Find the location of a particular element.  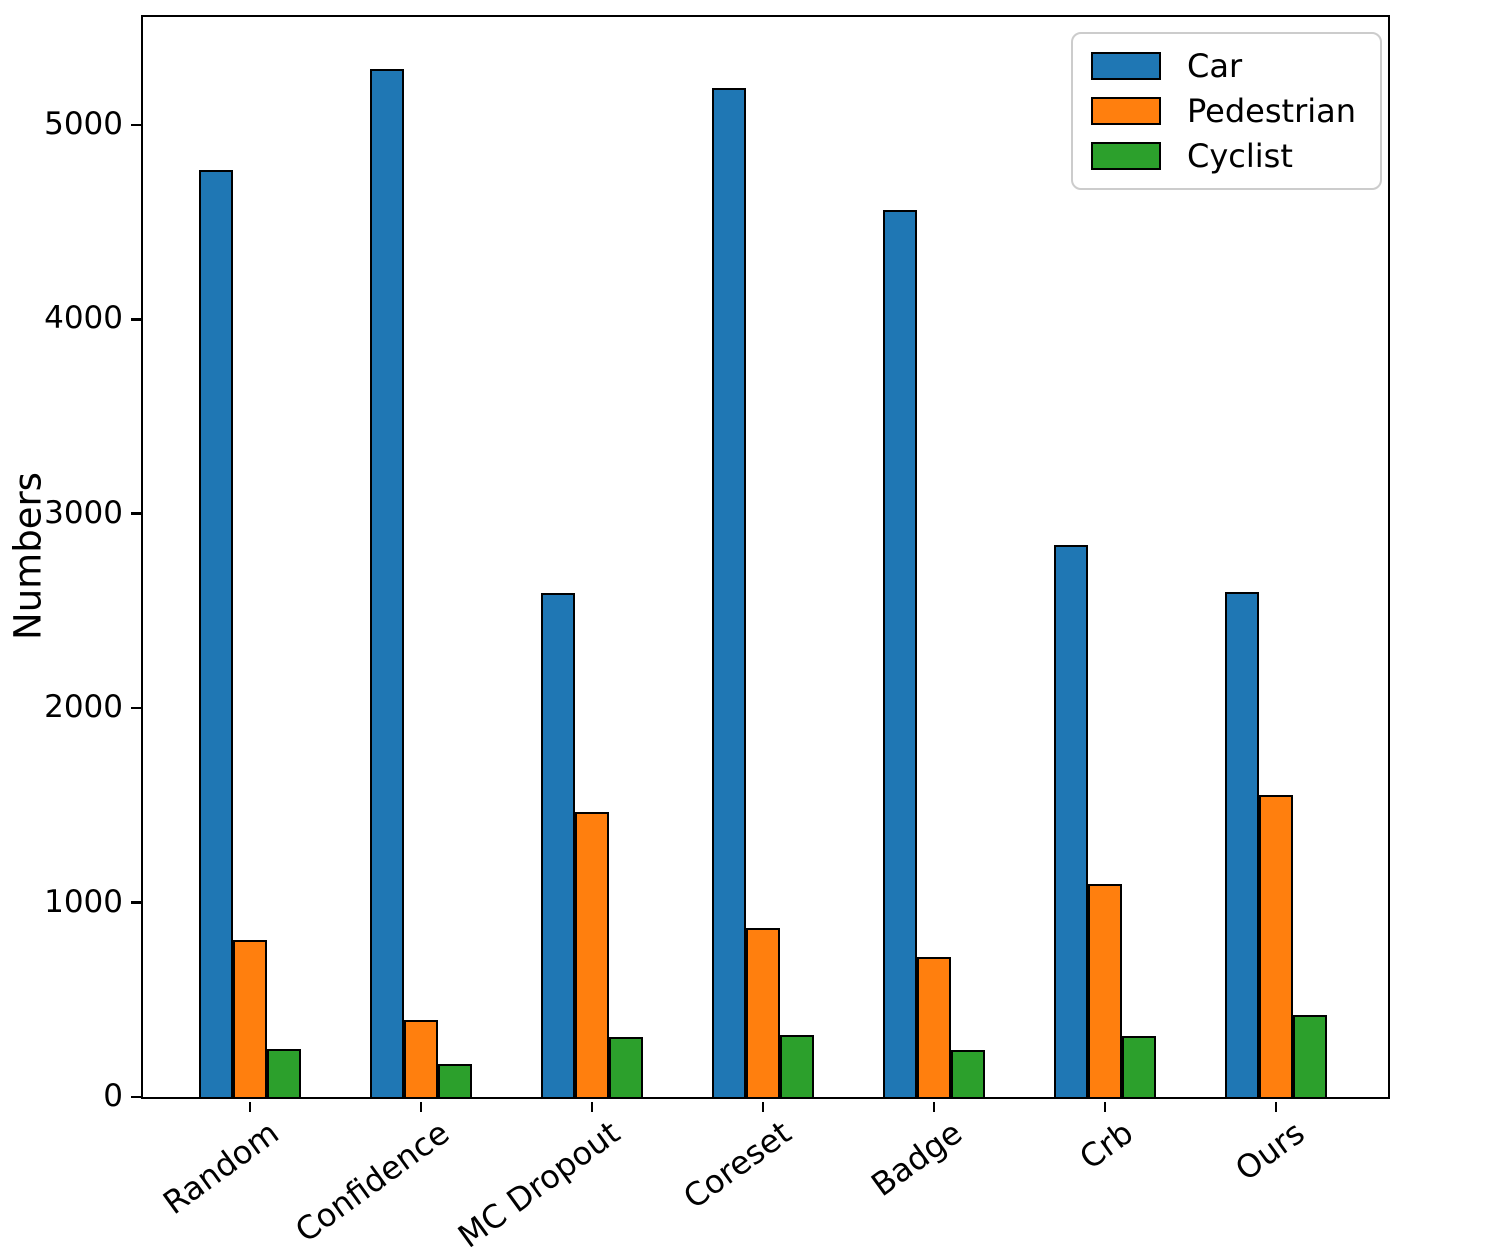

x-tick-crb is located at coordinates (1105, 1107).